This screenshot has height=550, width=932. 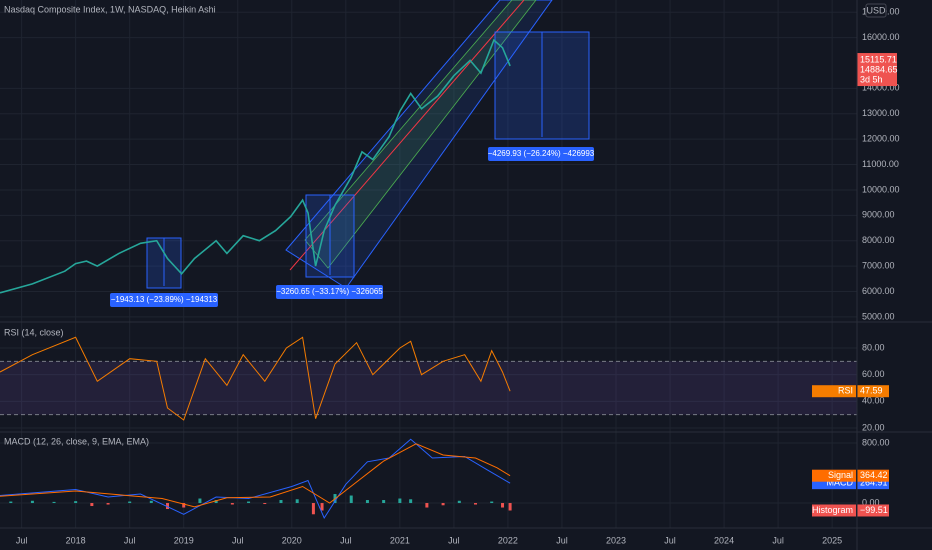 What do you see at coordinates (292, 540) in the screenshot?
I see `x-tick-label: 2020` at bounding box center [292, 540].